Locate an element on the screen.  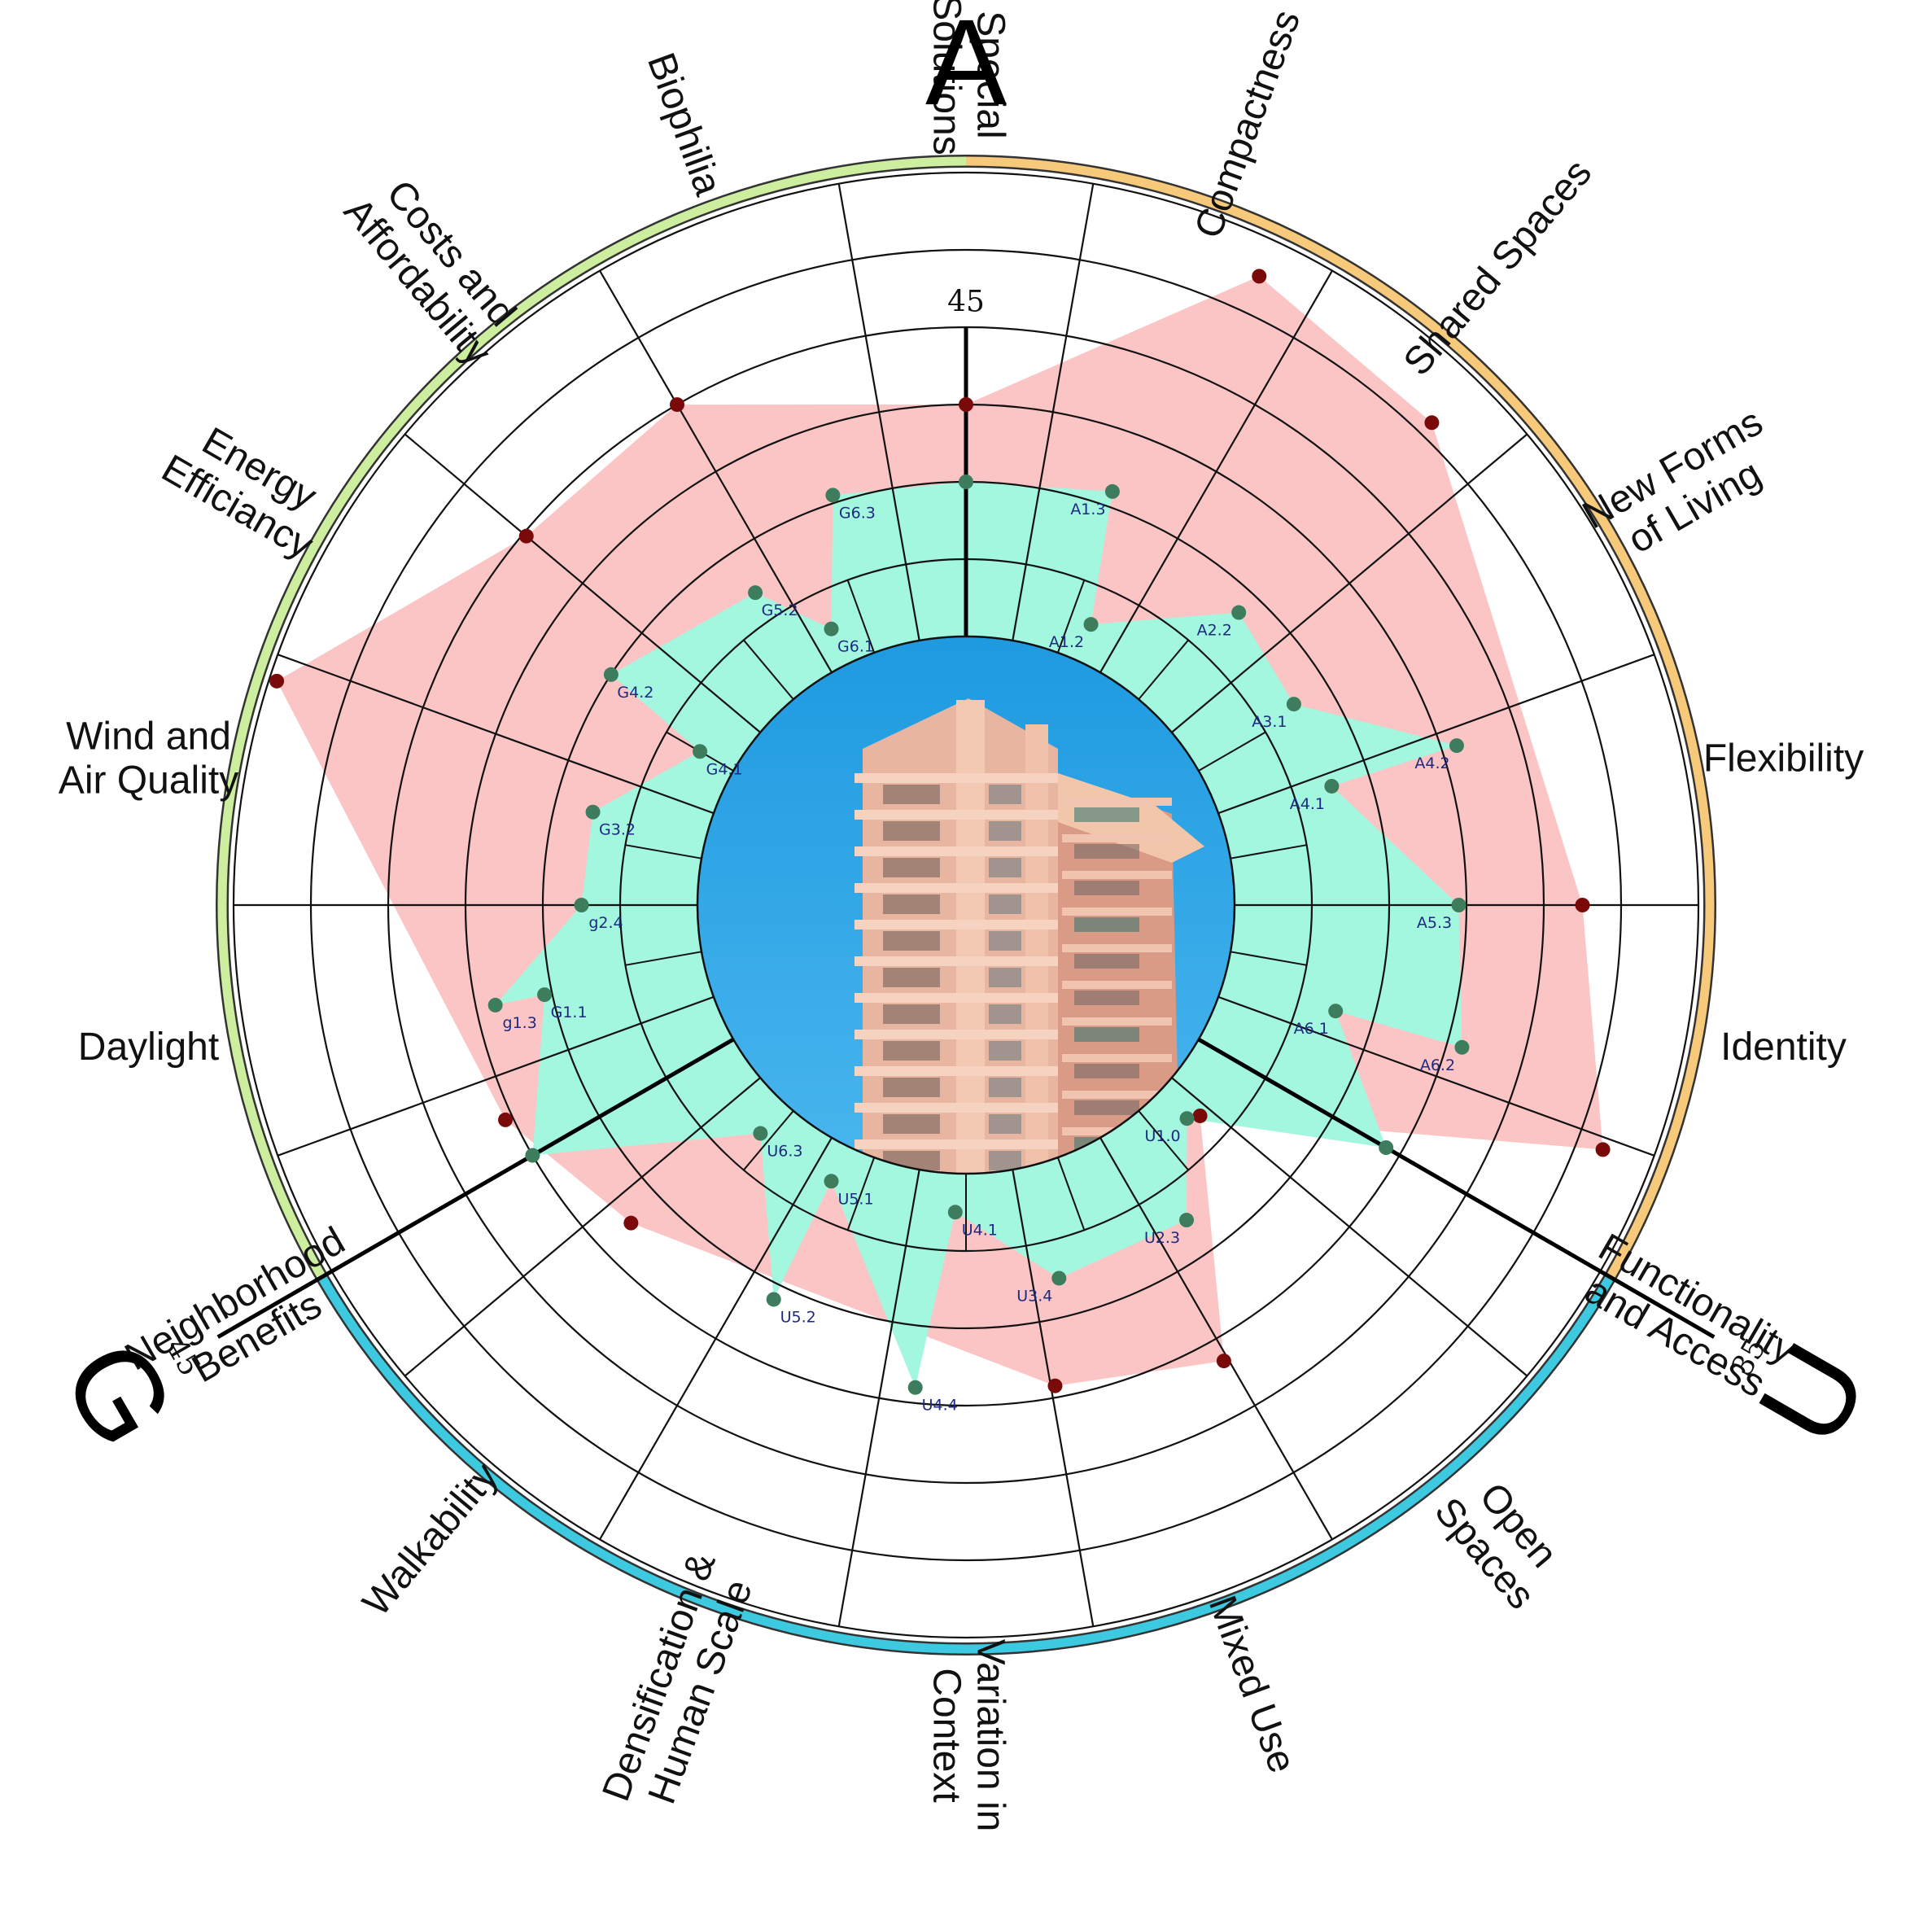
axis-line-G is located at coordinates (476, 1188).